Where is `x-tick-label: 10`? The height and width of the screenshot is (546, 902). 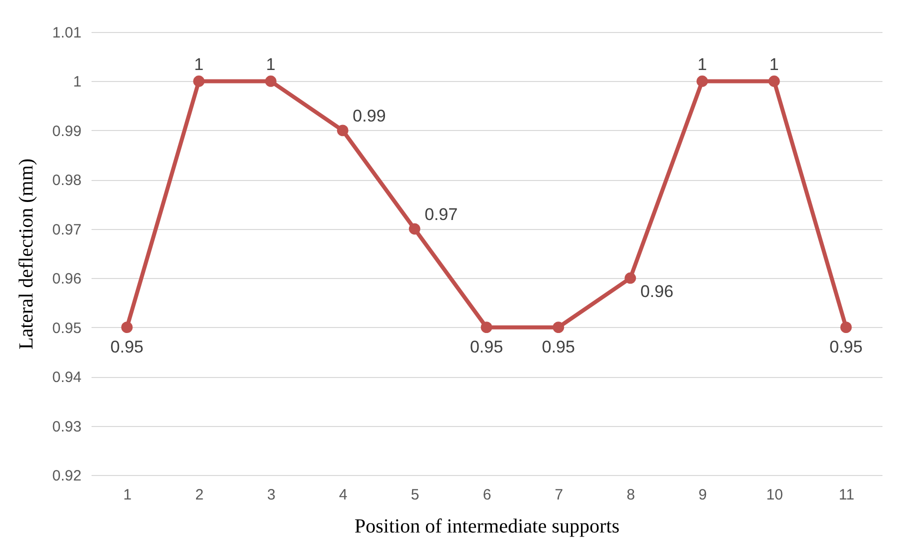
x-tick-label: 10 is located at coordinates (774, 495).